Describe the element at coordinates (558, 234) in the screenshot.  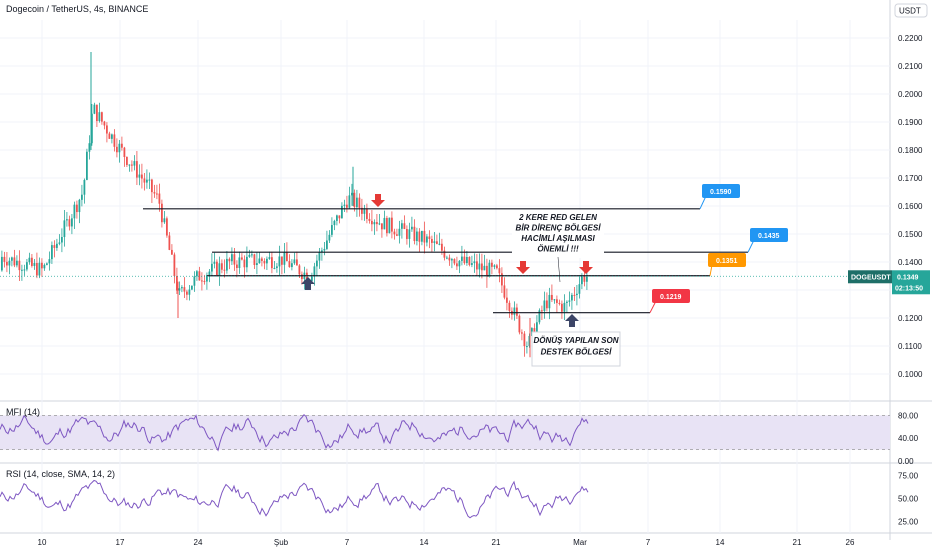
I see `annotation-box` at that location.